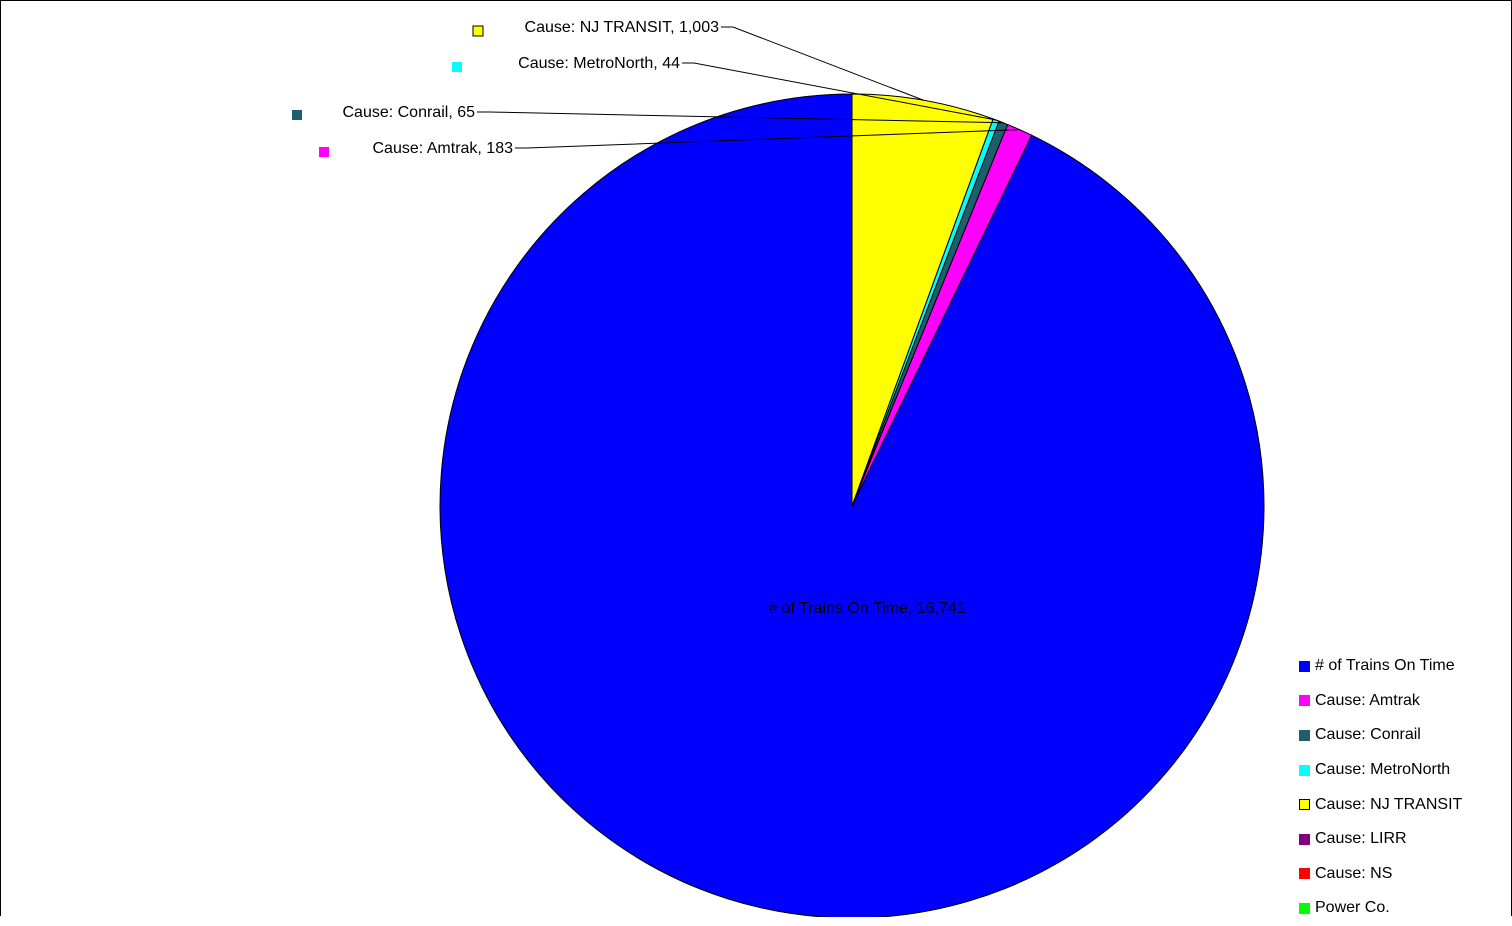 This screenshot has height=926, width=1512. I want to click on pie-slice-cause-nj-transit, so click(922, 300).